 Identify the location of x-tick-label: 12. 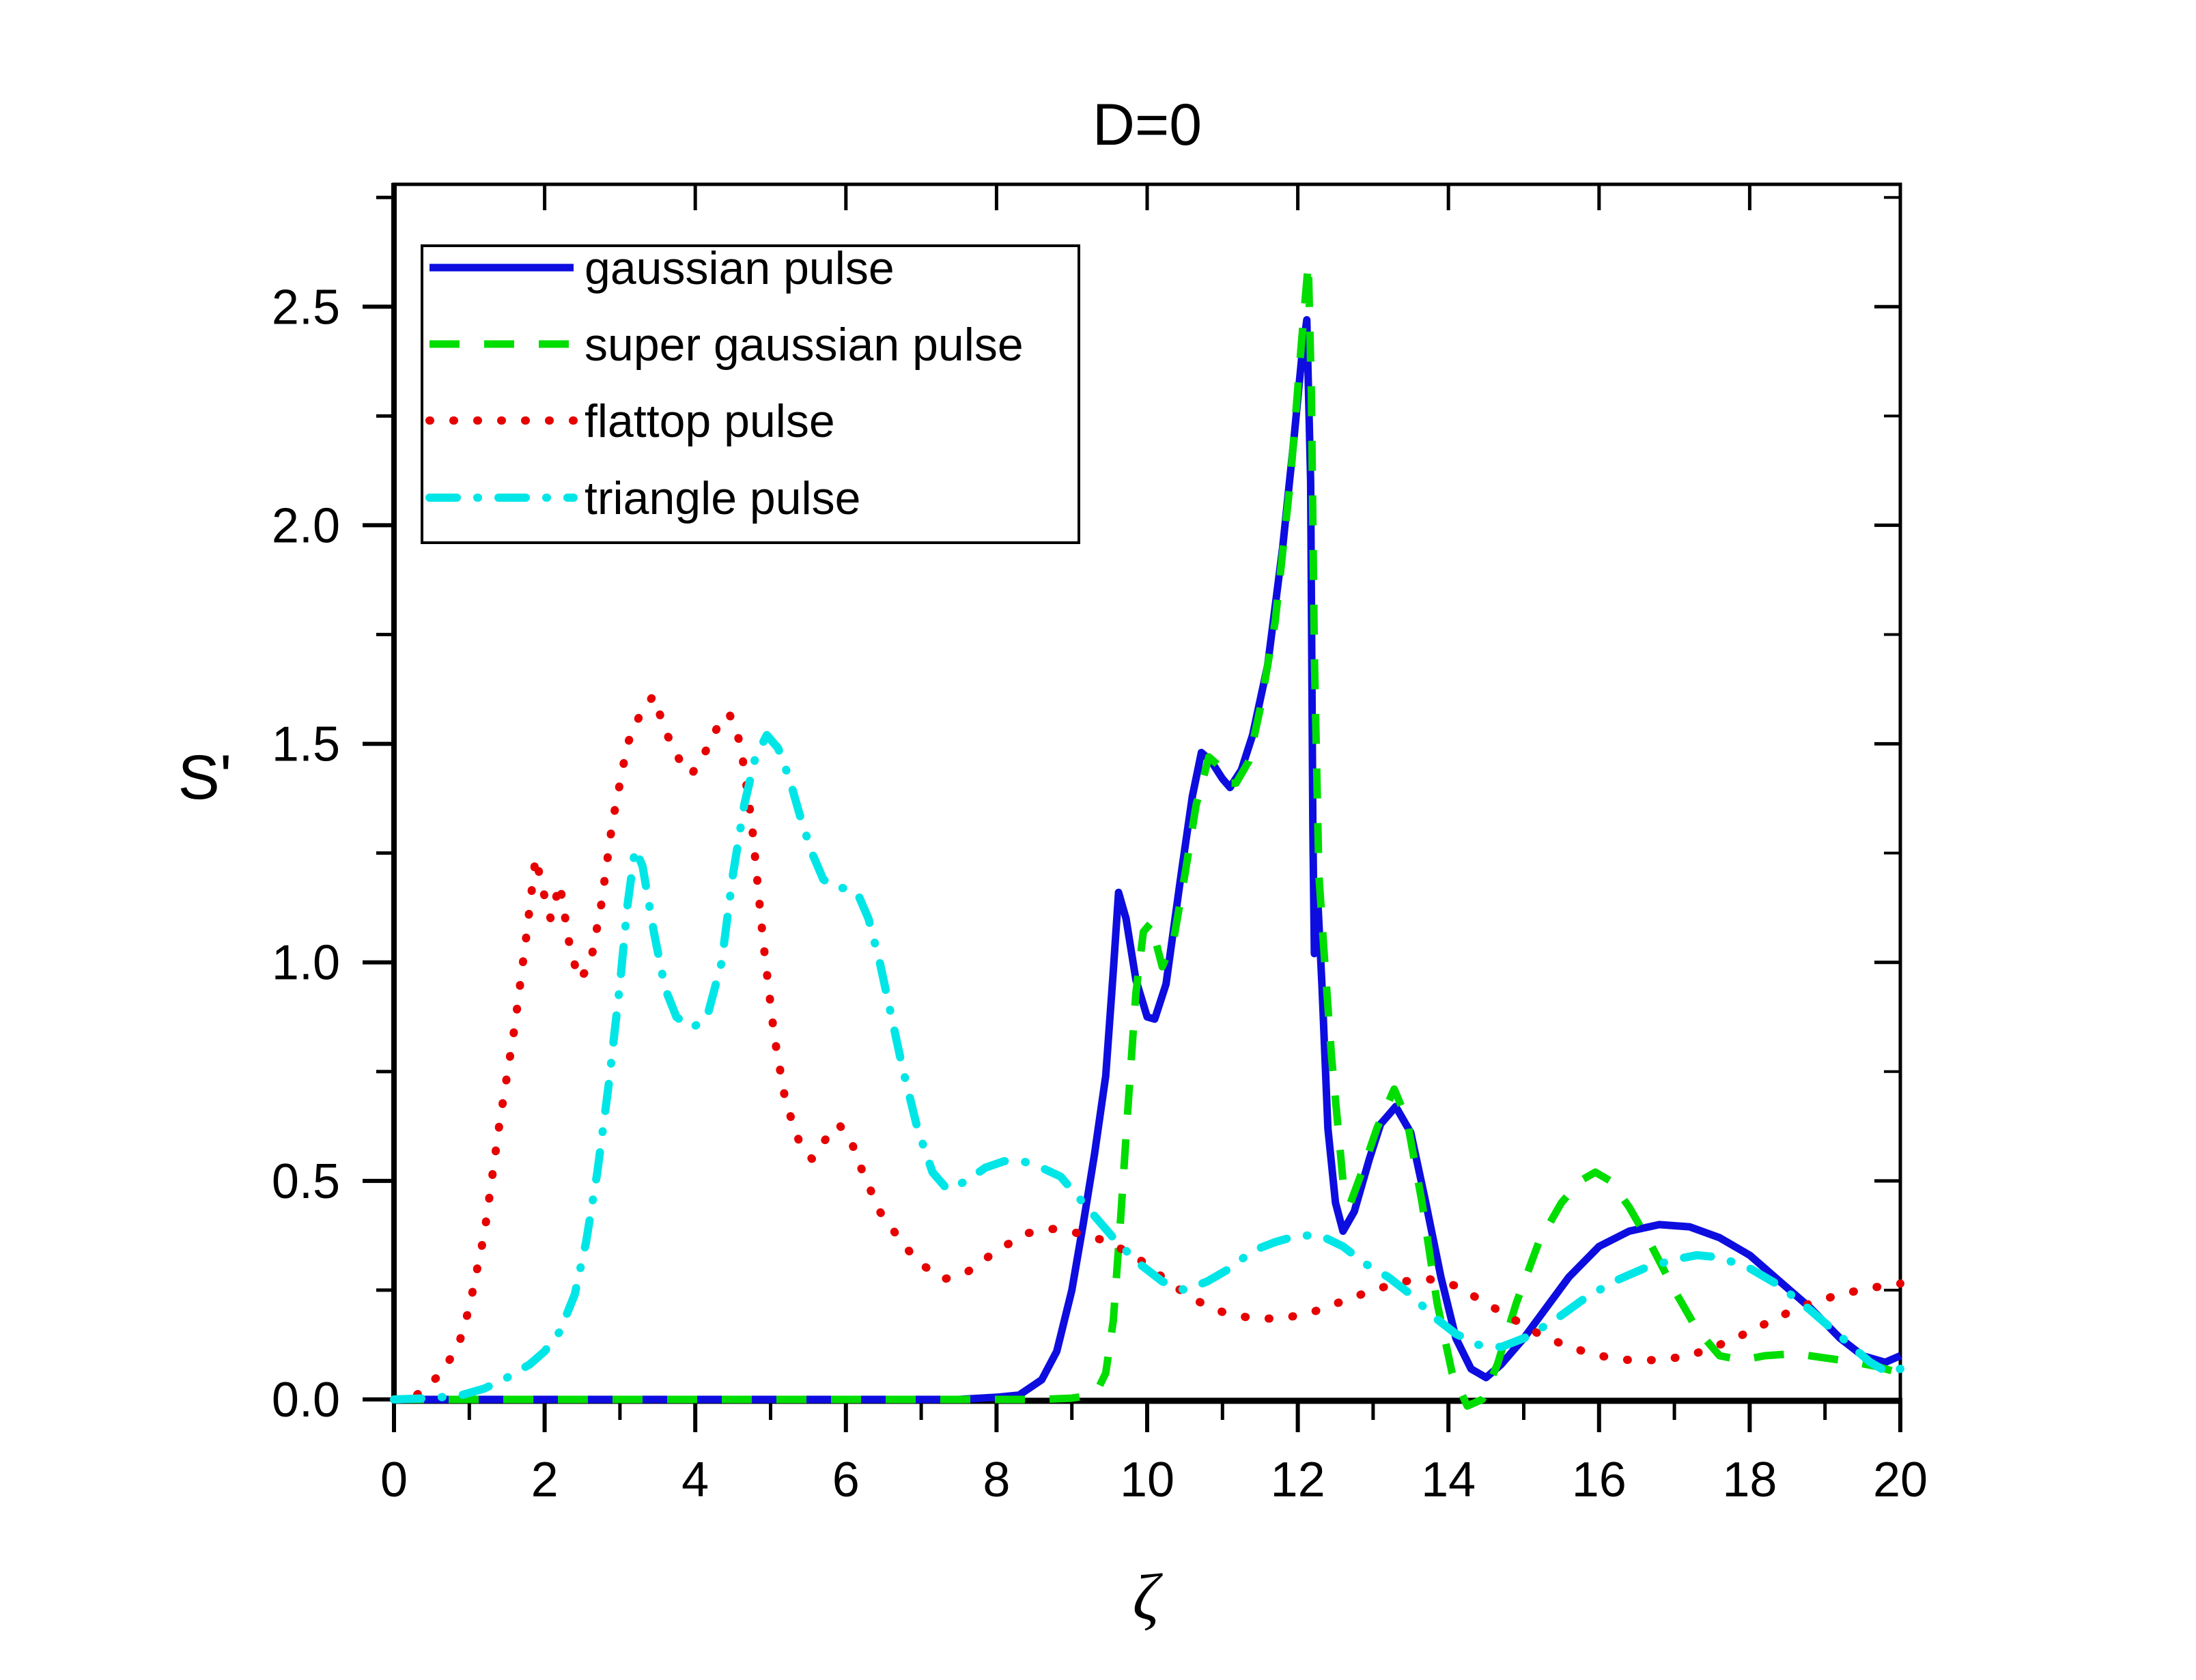
(1298, 1480).